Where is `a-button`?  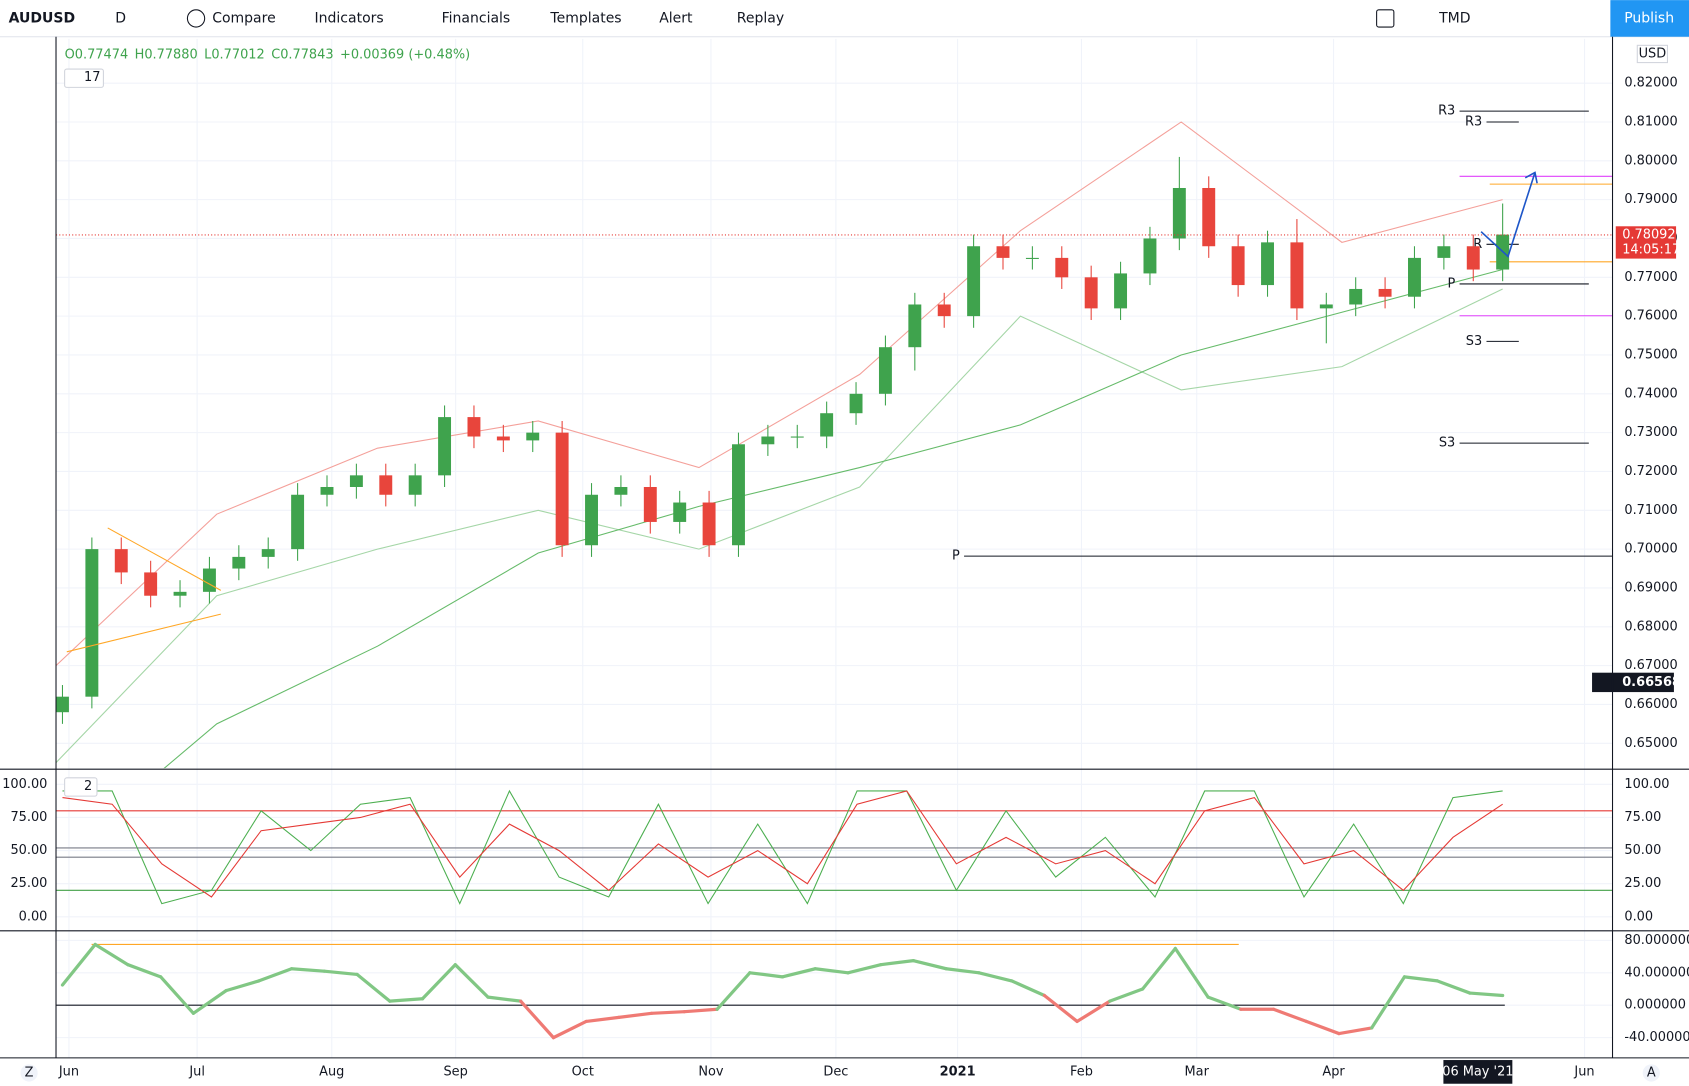 a-button is located at coordinates (1651, 1073).